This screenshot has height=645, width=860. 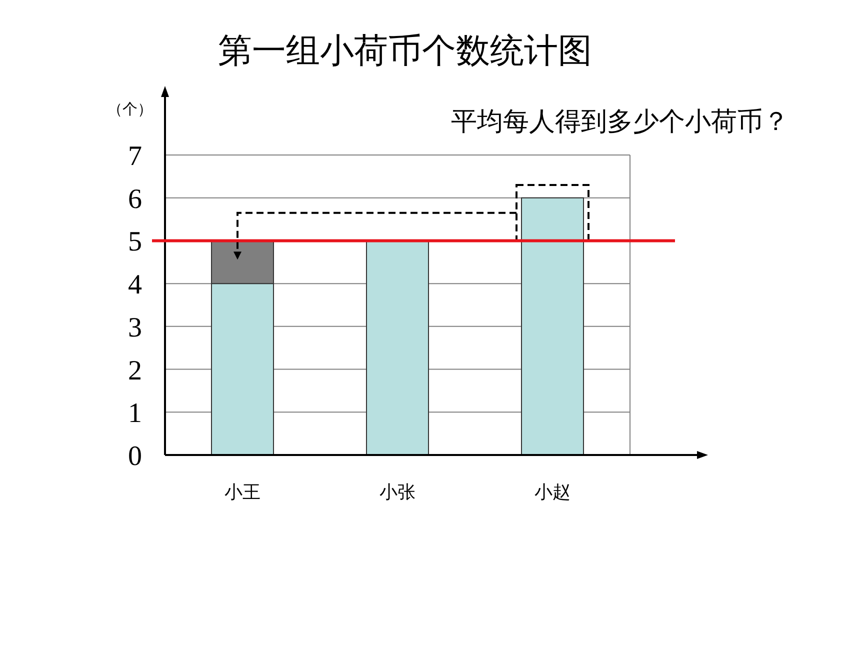 I want to click on y-tick-label: 5, so click(x=135, y=242).